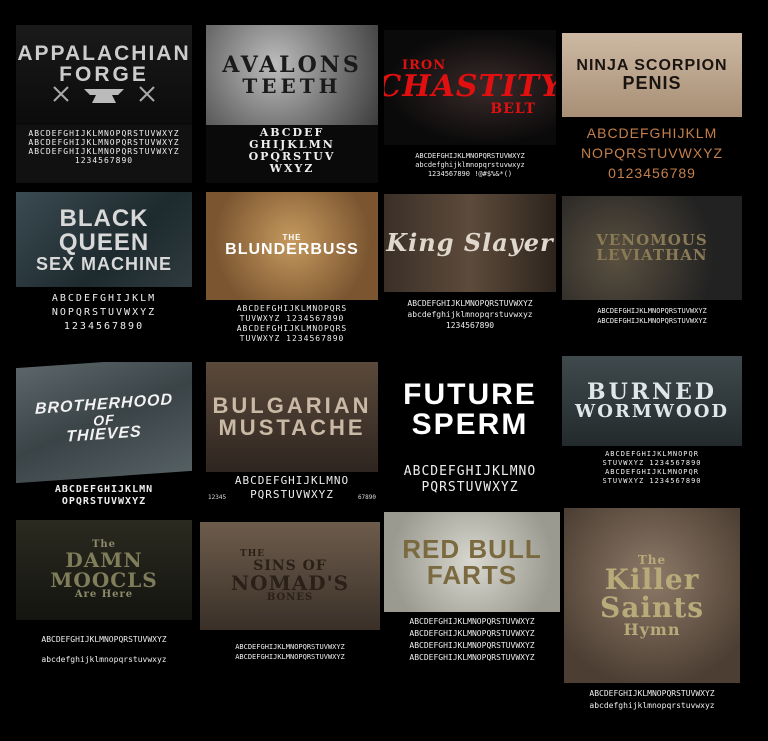 Image resolution: width=768 pixels, height=741 pixels. I want to click on font-title: King Slayer, so click(470, 242).